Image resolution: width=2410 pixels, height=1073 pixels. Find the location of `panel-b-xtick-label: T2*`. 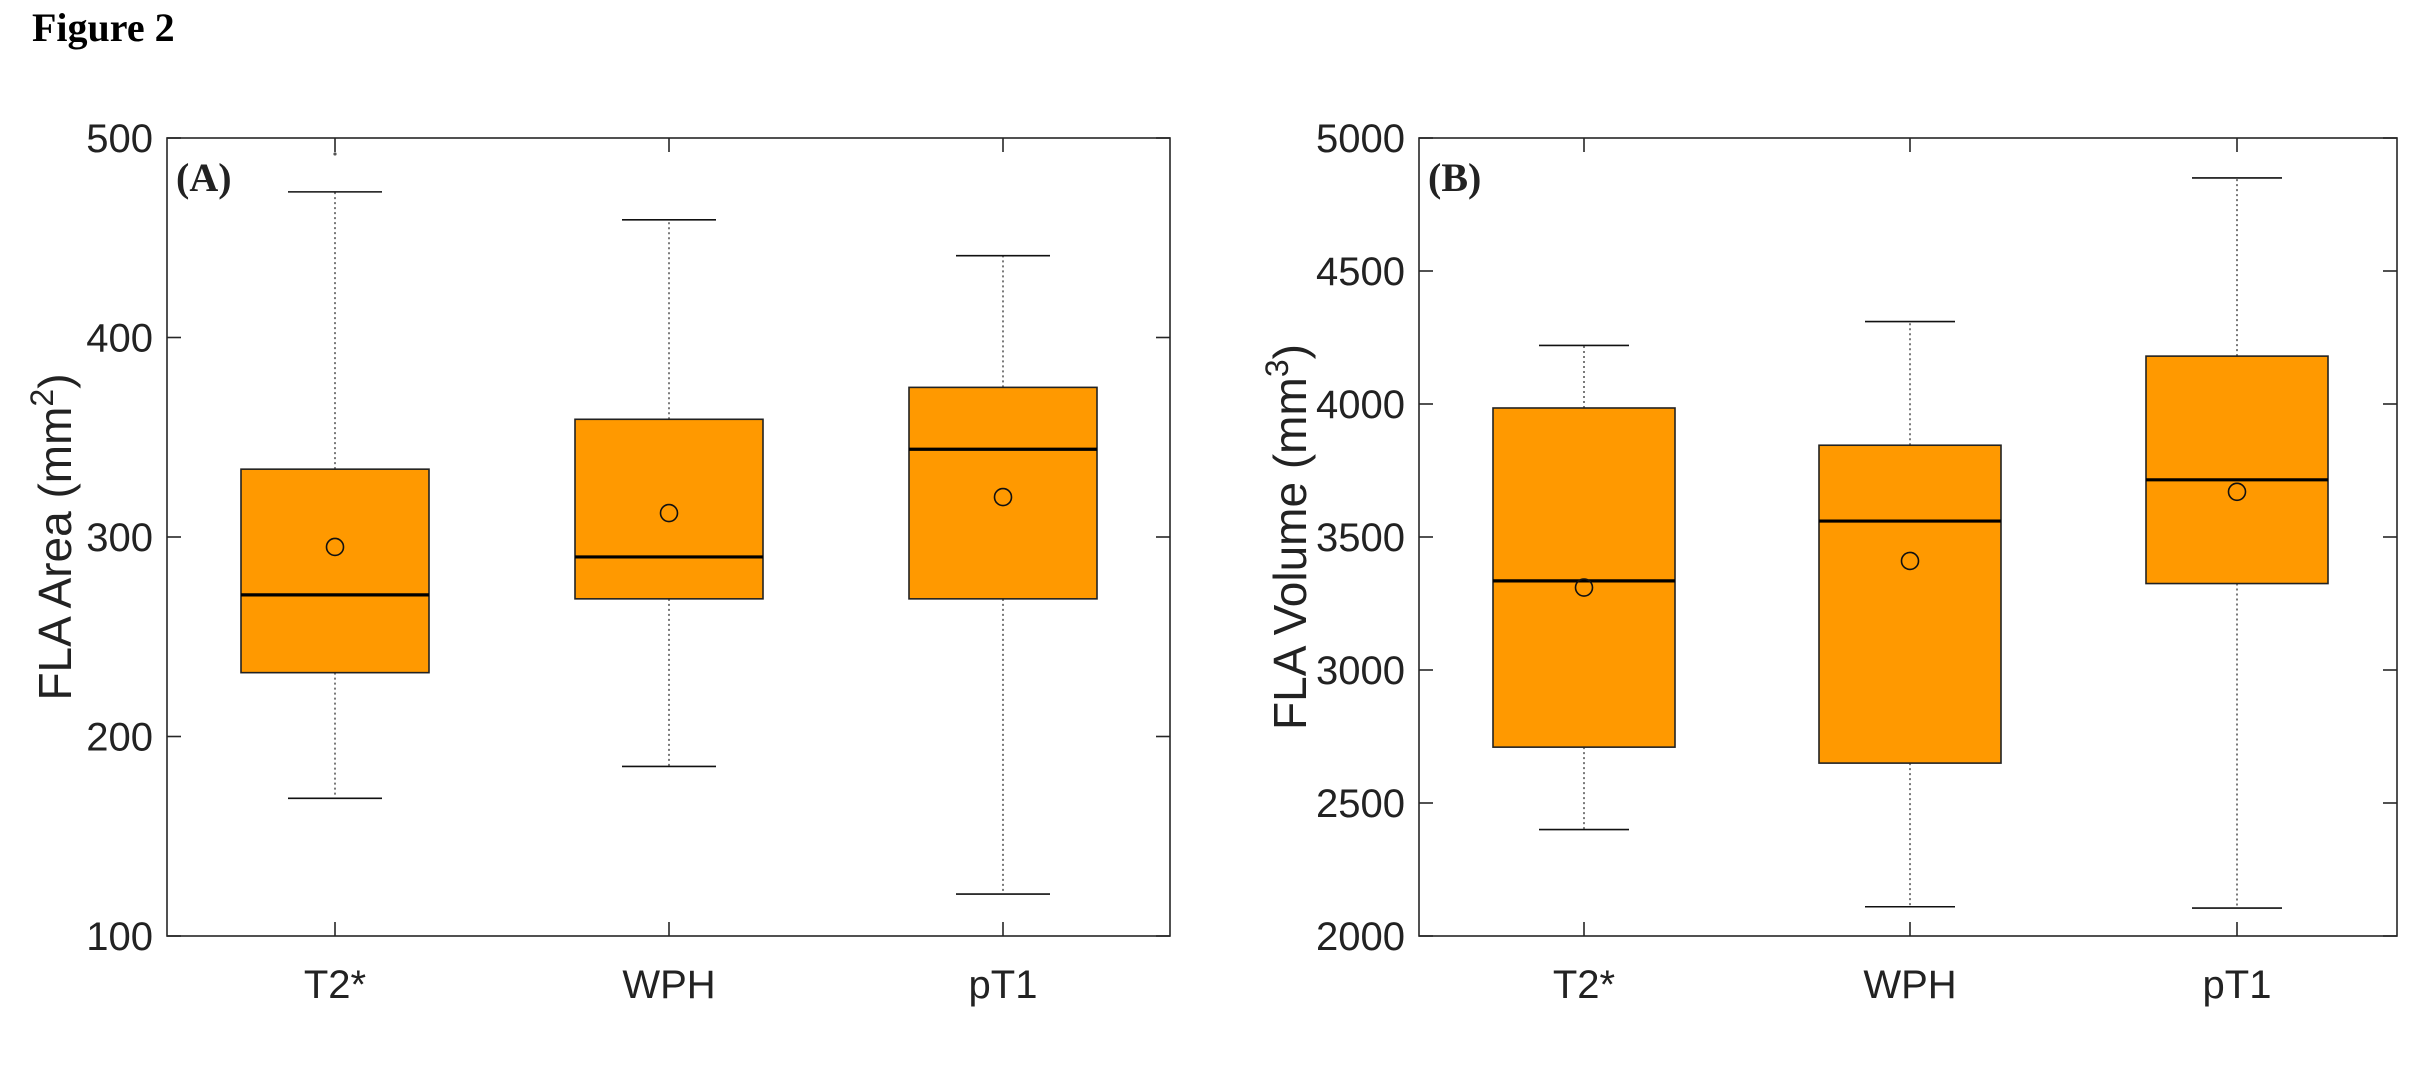

panel-b-xtick-label: T2* is located at coordinates (1584, 985).